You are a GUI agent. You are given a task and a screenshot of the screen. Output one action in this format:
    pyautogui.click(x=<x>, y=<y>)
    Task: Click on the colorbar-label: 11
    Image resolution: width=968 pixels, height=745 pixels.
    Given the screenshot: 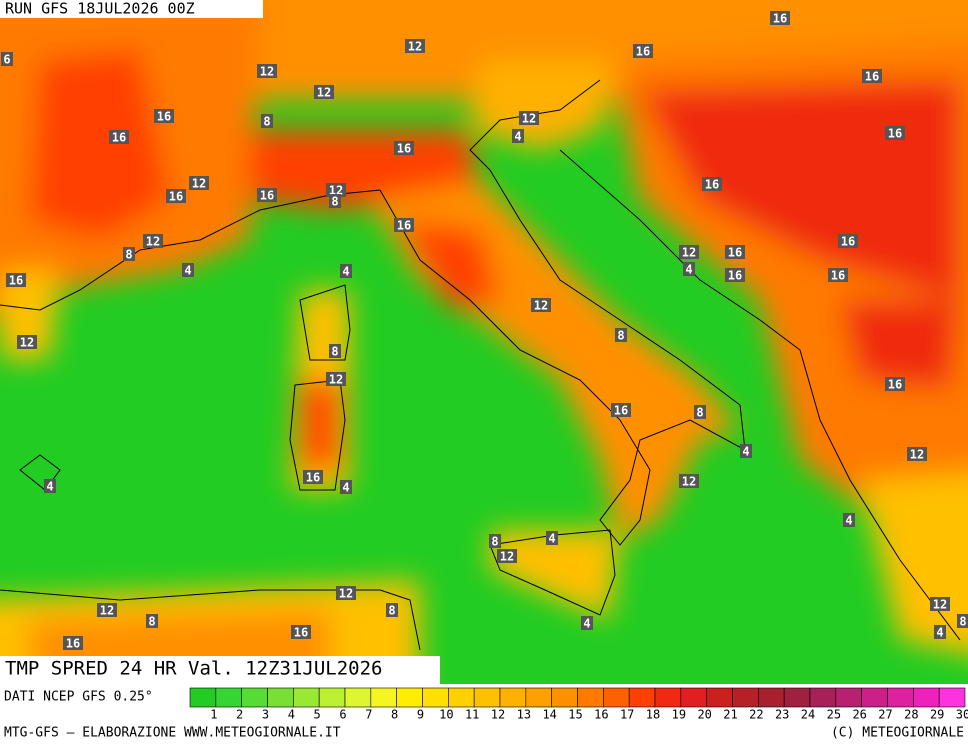 What is the action you would take?
    pyautogui.click(x=472, y=715)
    